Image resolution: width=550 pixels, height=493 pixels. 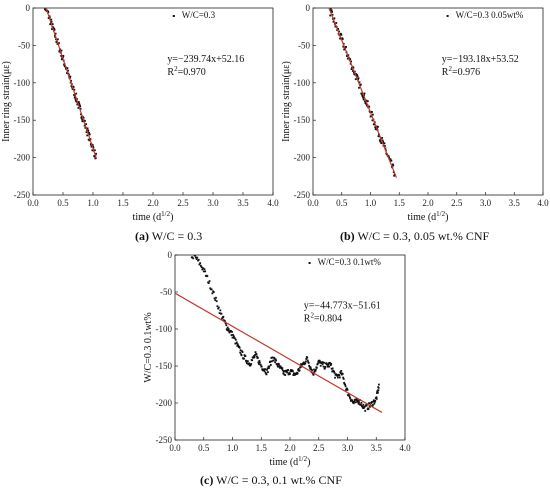 I want to click on y-tick-label: -50, so click(x=166, y=292).